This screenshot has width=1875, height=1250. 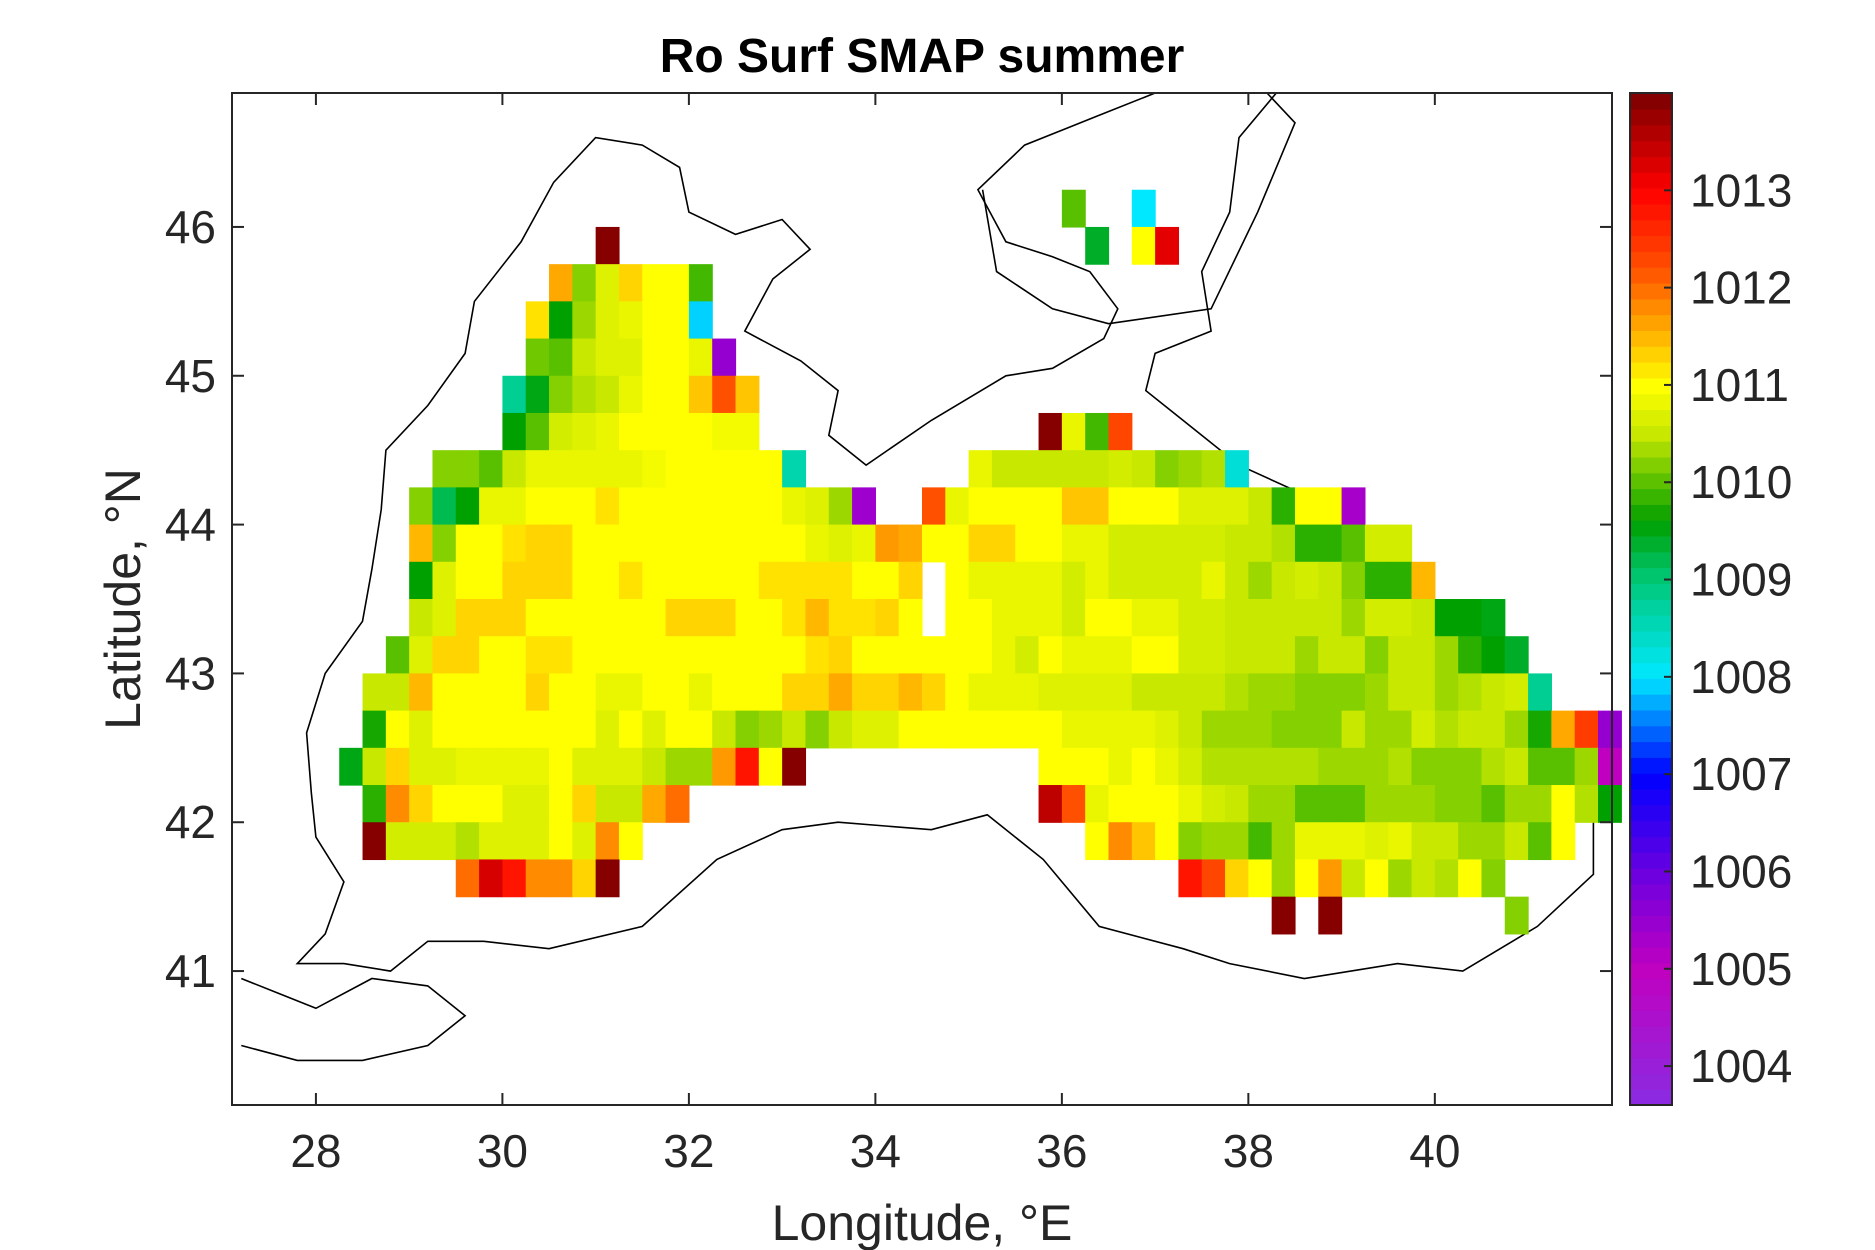 I want to click on y-tick-label: 42, so click(x=190, y=822).